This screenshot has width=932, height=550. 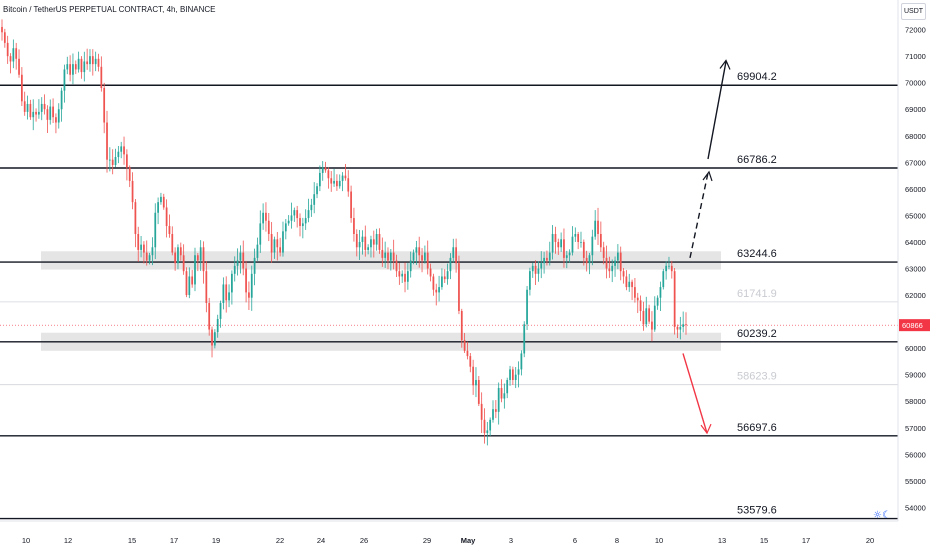 I want to click on y-tick-label: 54000, so click(x=915, y=507).